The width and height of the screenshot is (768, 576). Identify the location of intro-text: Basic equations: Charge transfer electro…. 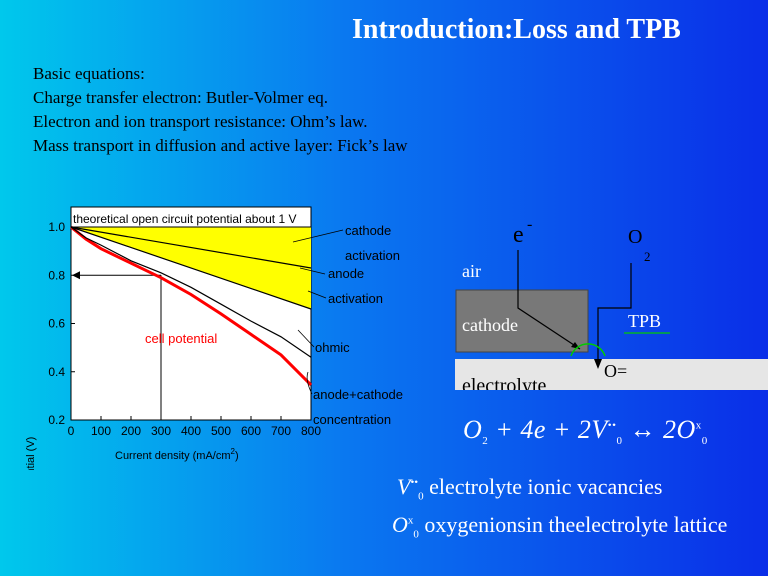
(220, 110).